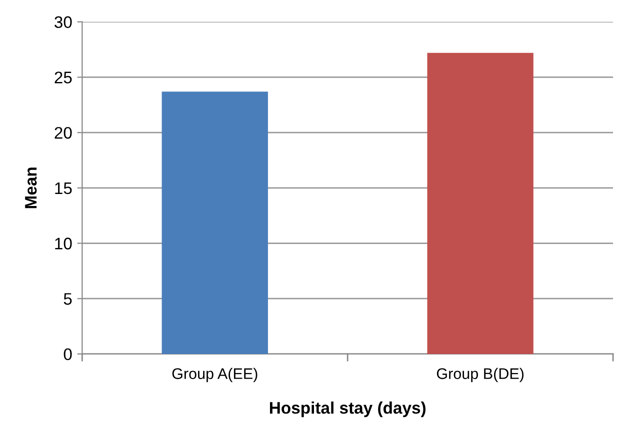 This screenshot has height=437, width=632. Describe the element at coordinates (480, 375) in the screenshot. I see `x-tick-label: Group B(DE)` at that location.